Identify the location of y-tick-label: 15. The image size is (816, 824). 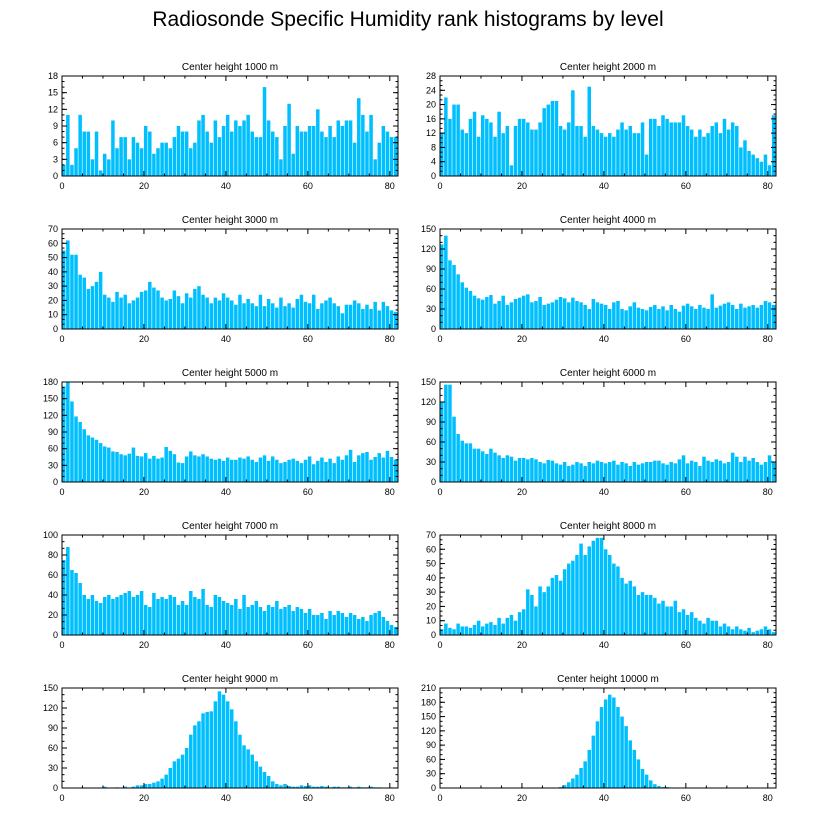
(53, 93).